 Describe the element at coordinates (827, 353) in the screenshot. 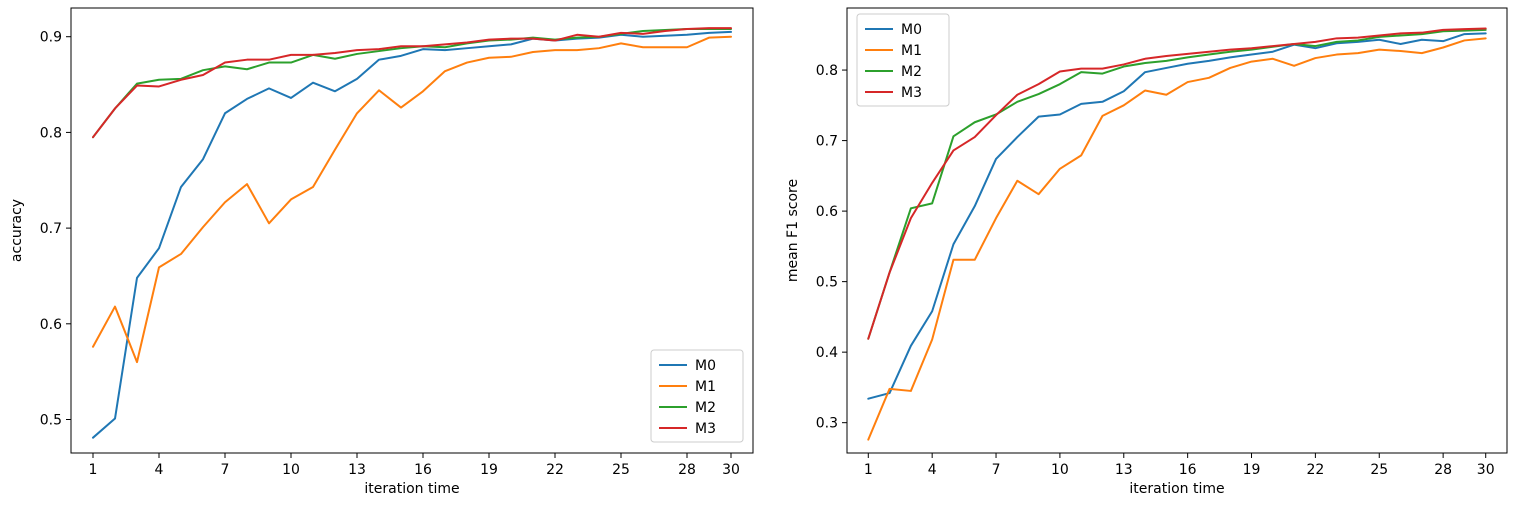

I see `y-tick-label: 0.4` at that location.